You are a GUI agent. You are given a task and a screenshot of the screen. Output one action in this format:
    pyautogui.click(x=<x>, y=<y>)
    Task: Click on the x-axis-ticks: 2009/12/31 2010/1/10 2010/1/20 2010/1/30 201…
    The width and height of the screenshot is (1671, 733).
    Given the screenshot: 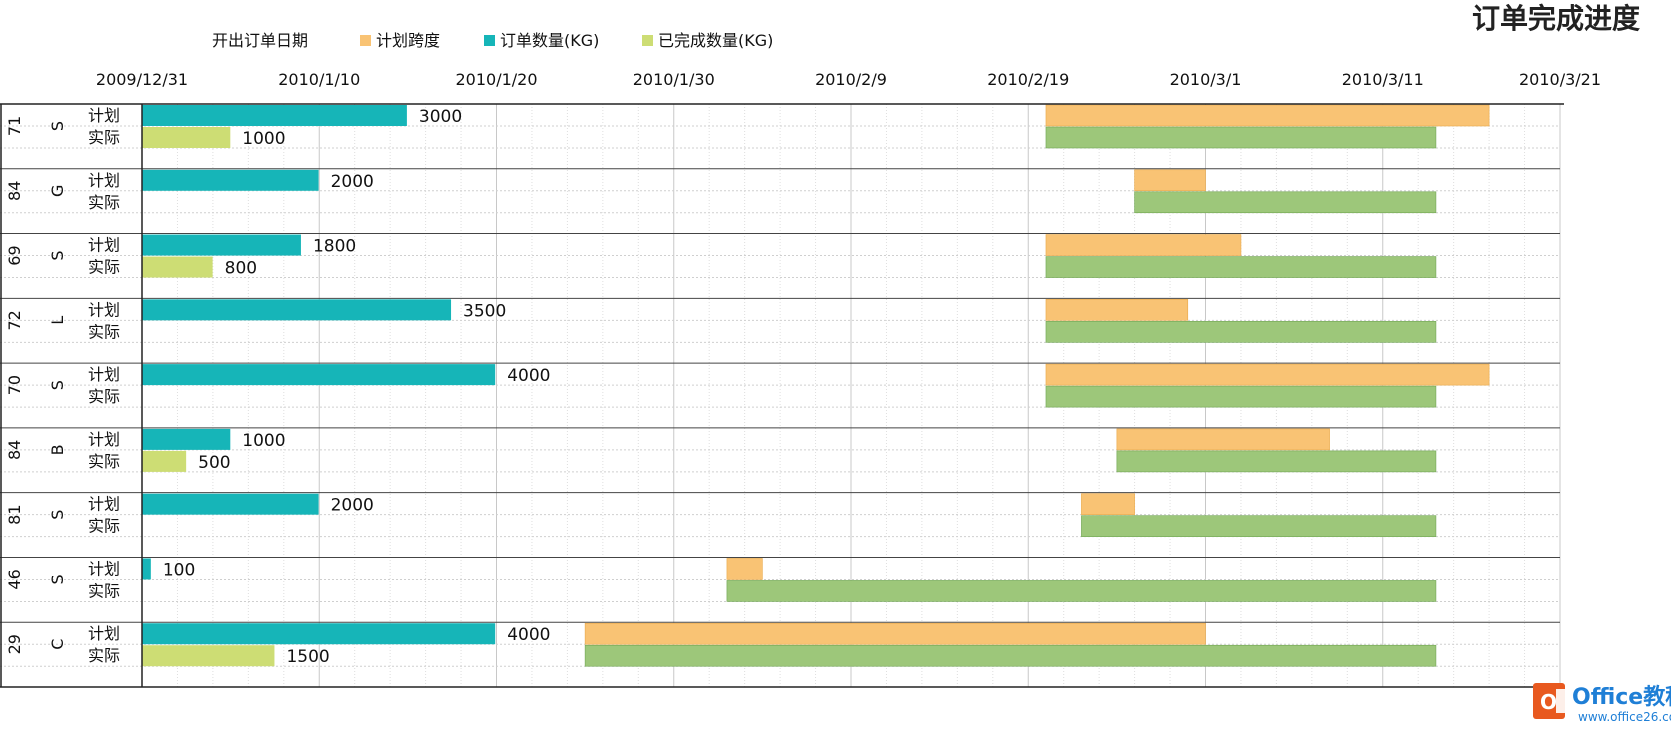 What is the action you would take?
    pyautogui.click(x=848, y=79)
    